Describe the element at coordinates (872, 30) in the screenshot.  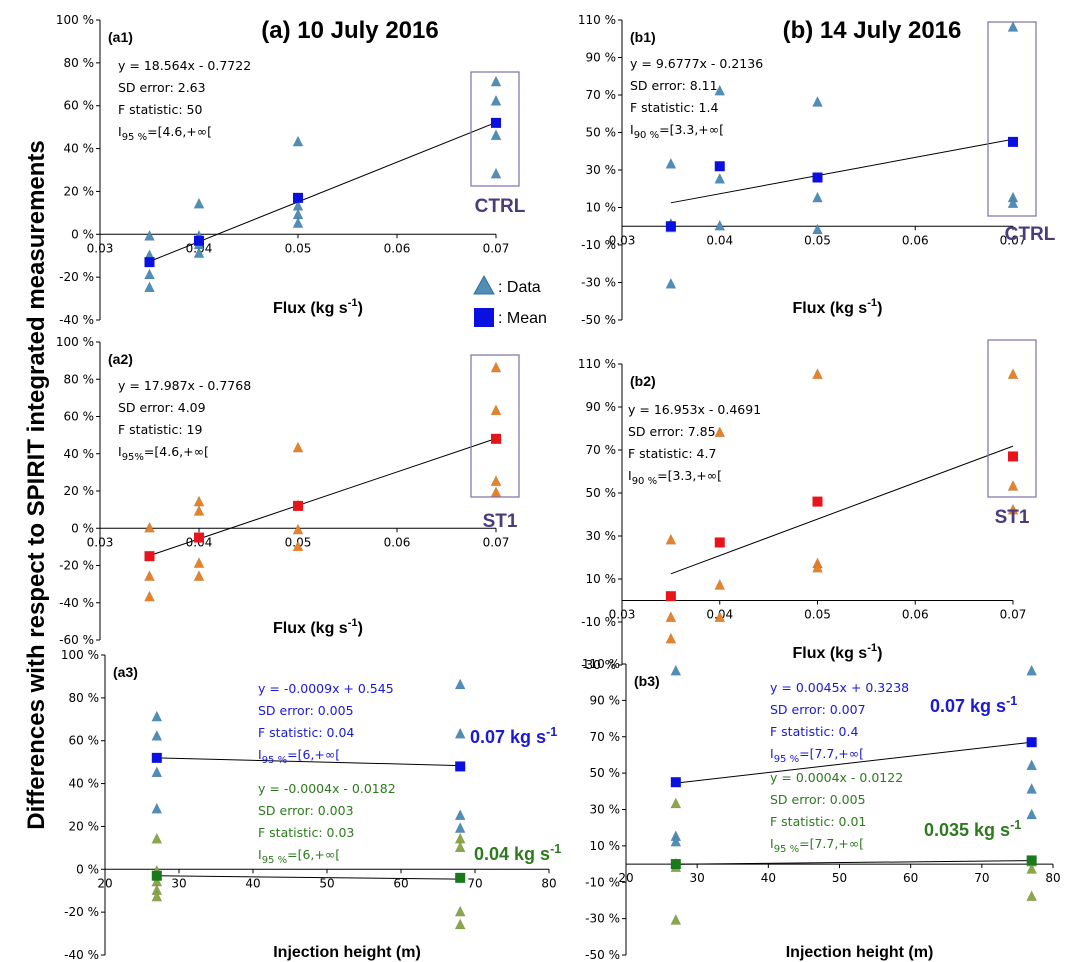
I see `column-b-title: (b) 14 July 2016` at that location.